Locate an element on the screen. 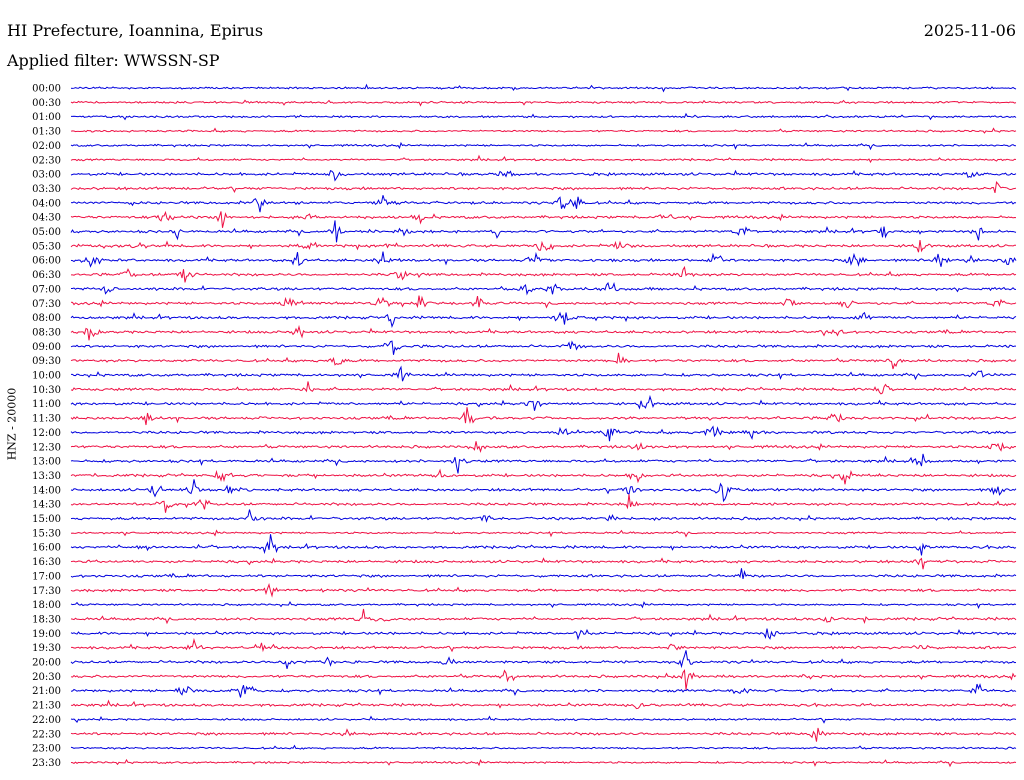 This screenshot has width=1024, height=780. filter-label: Applied filter: WWSSN-SP is located at coordinates (113, 60).